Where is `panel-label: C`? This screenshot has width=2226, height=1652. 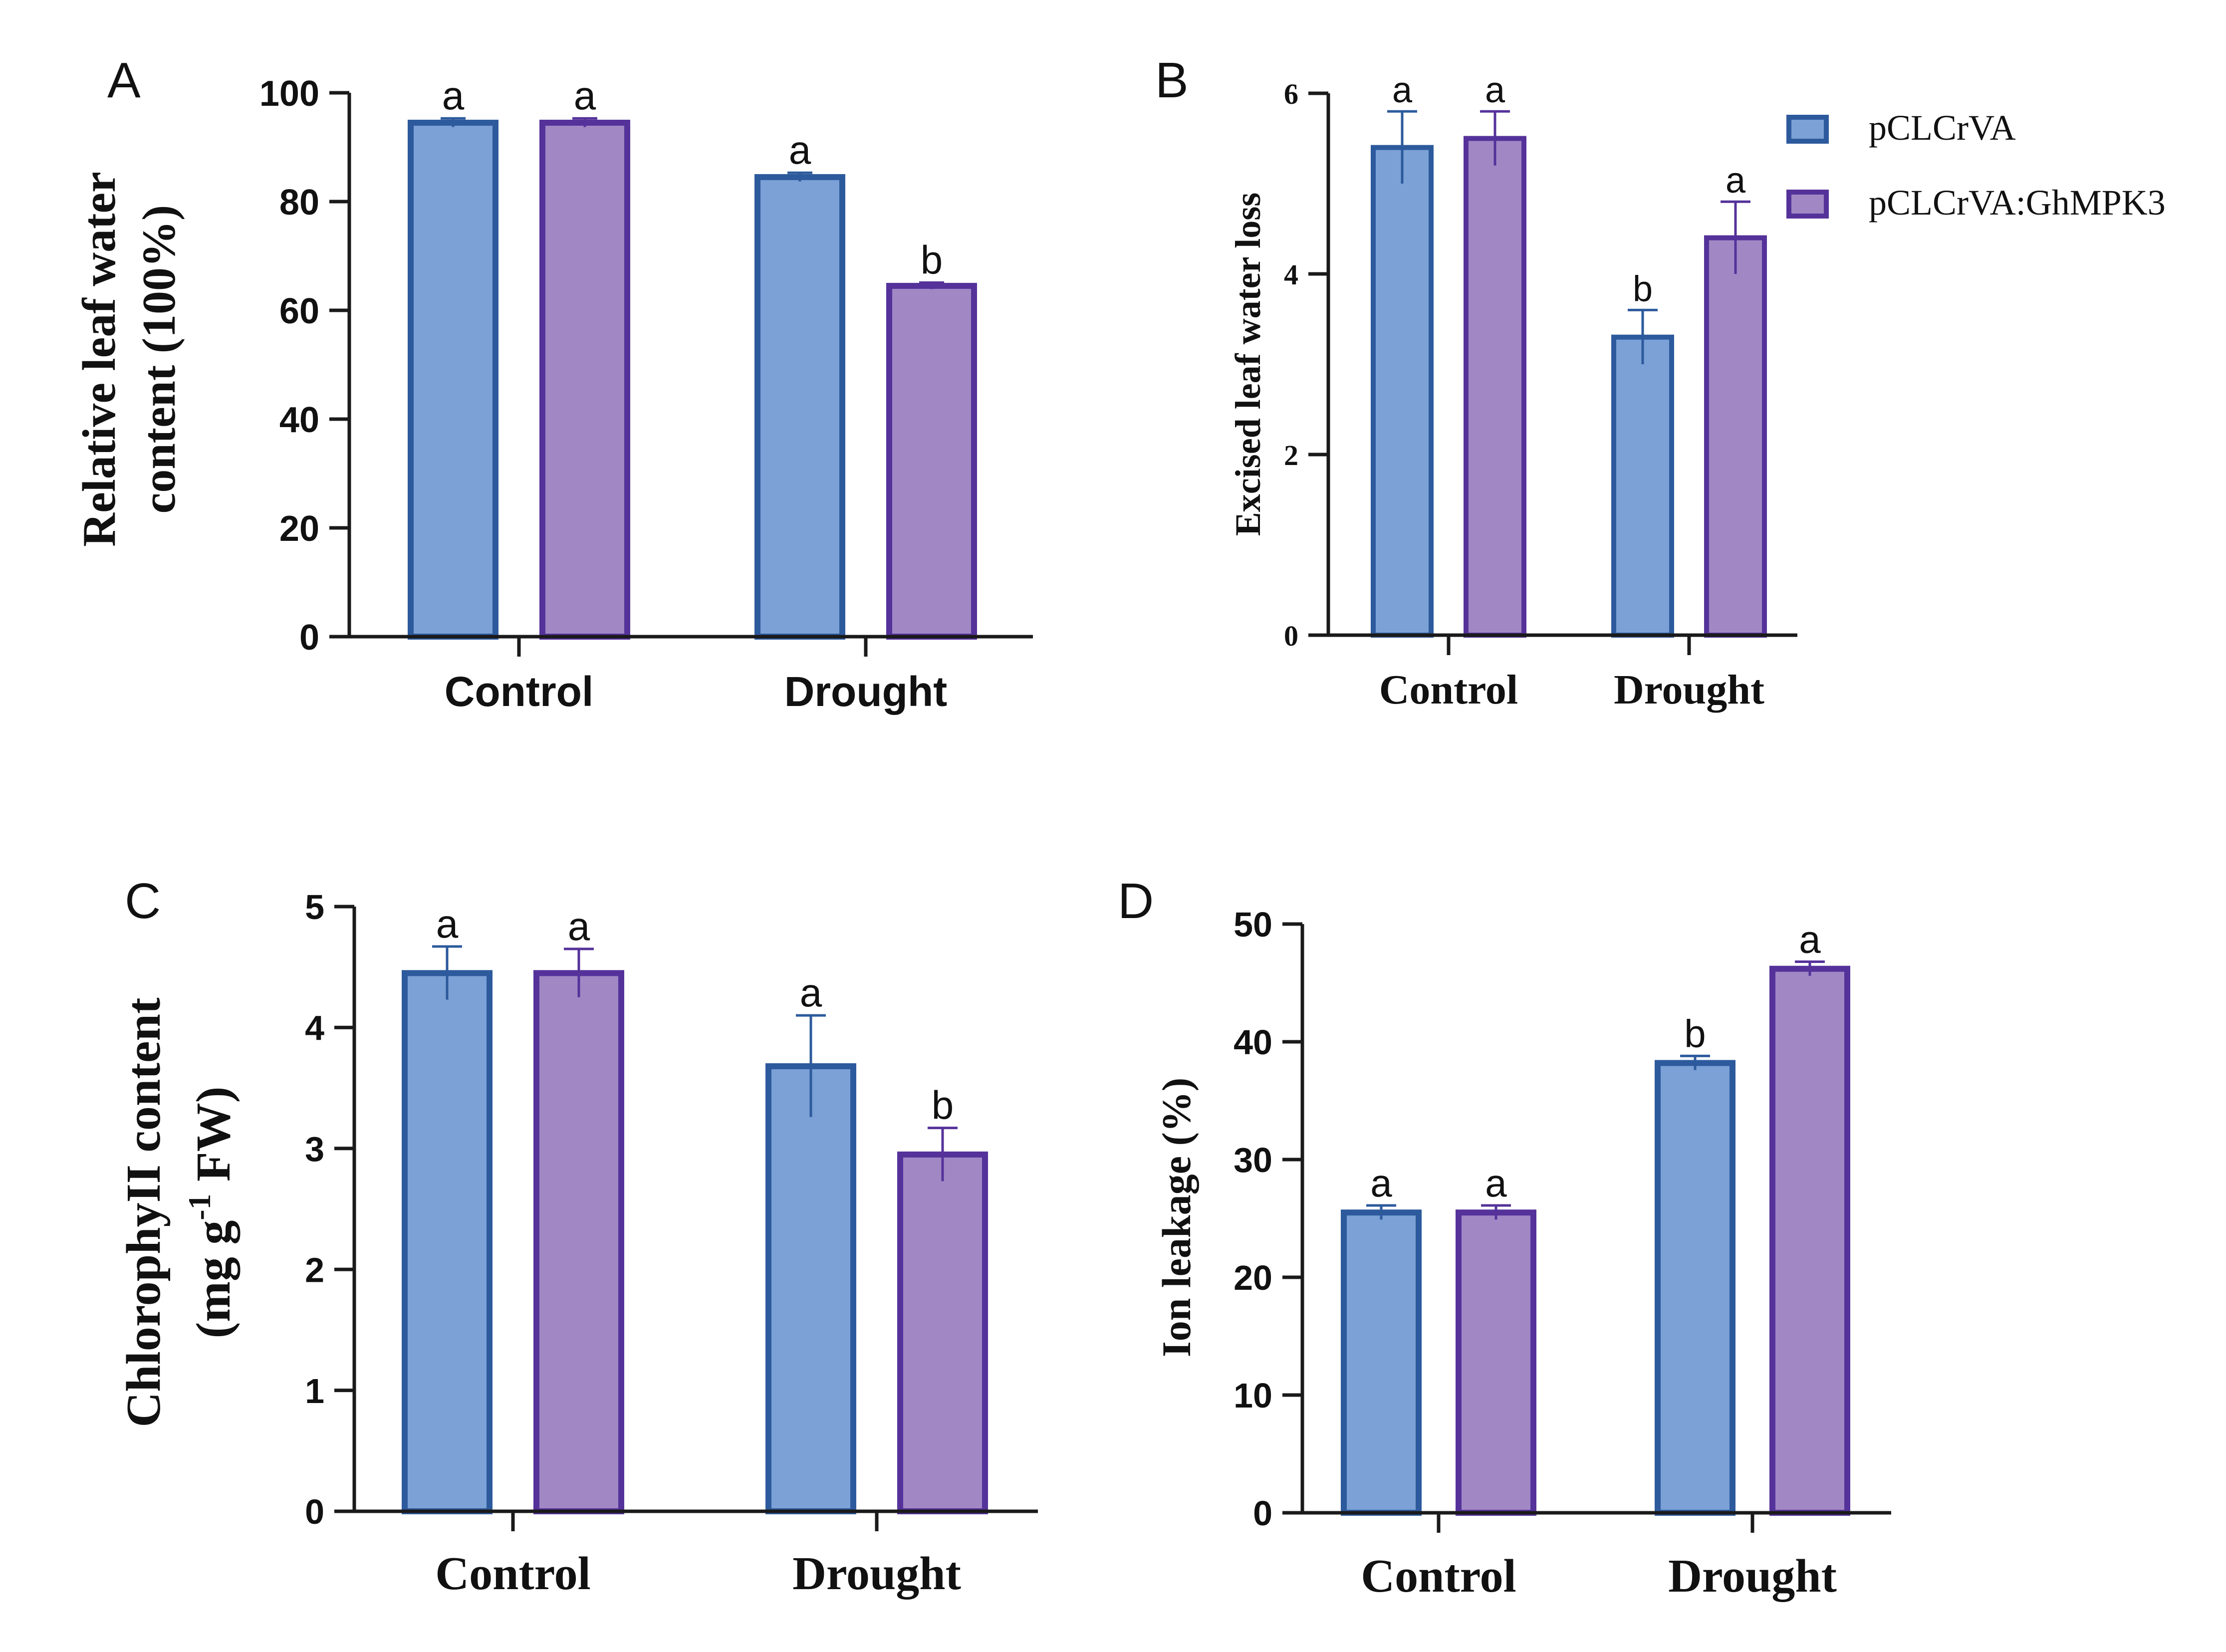
panel-label: C is located at coordinates (143, 901).